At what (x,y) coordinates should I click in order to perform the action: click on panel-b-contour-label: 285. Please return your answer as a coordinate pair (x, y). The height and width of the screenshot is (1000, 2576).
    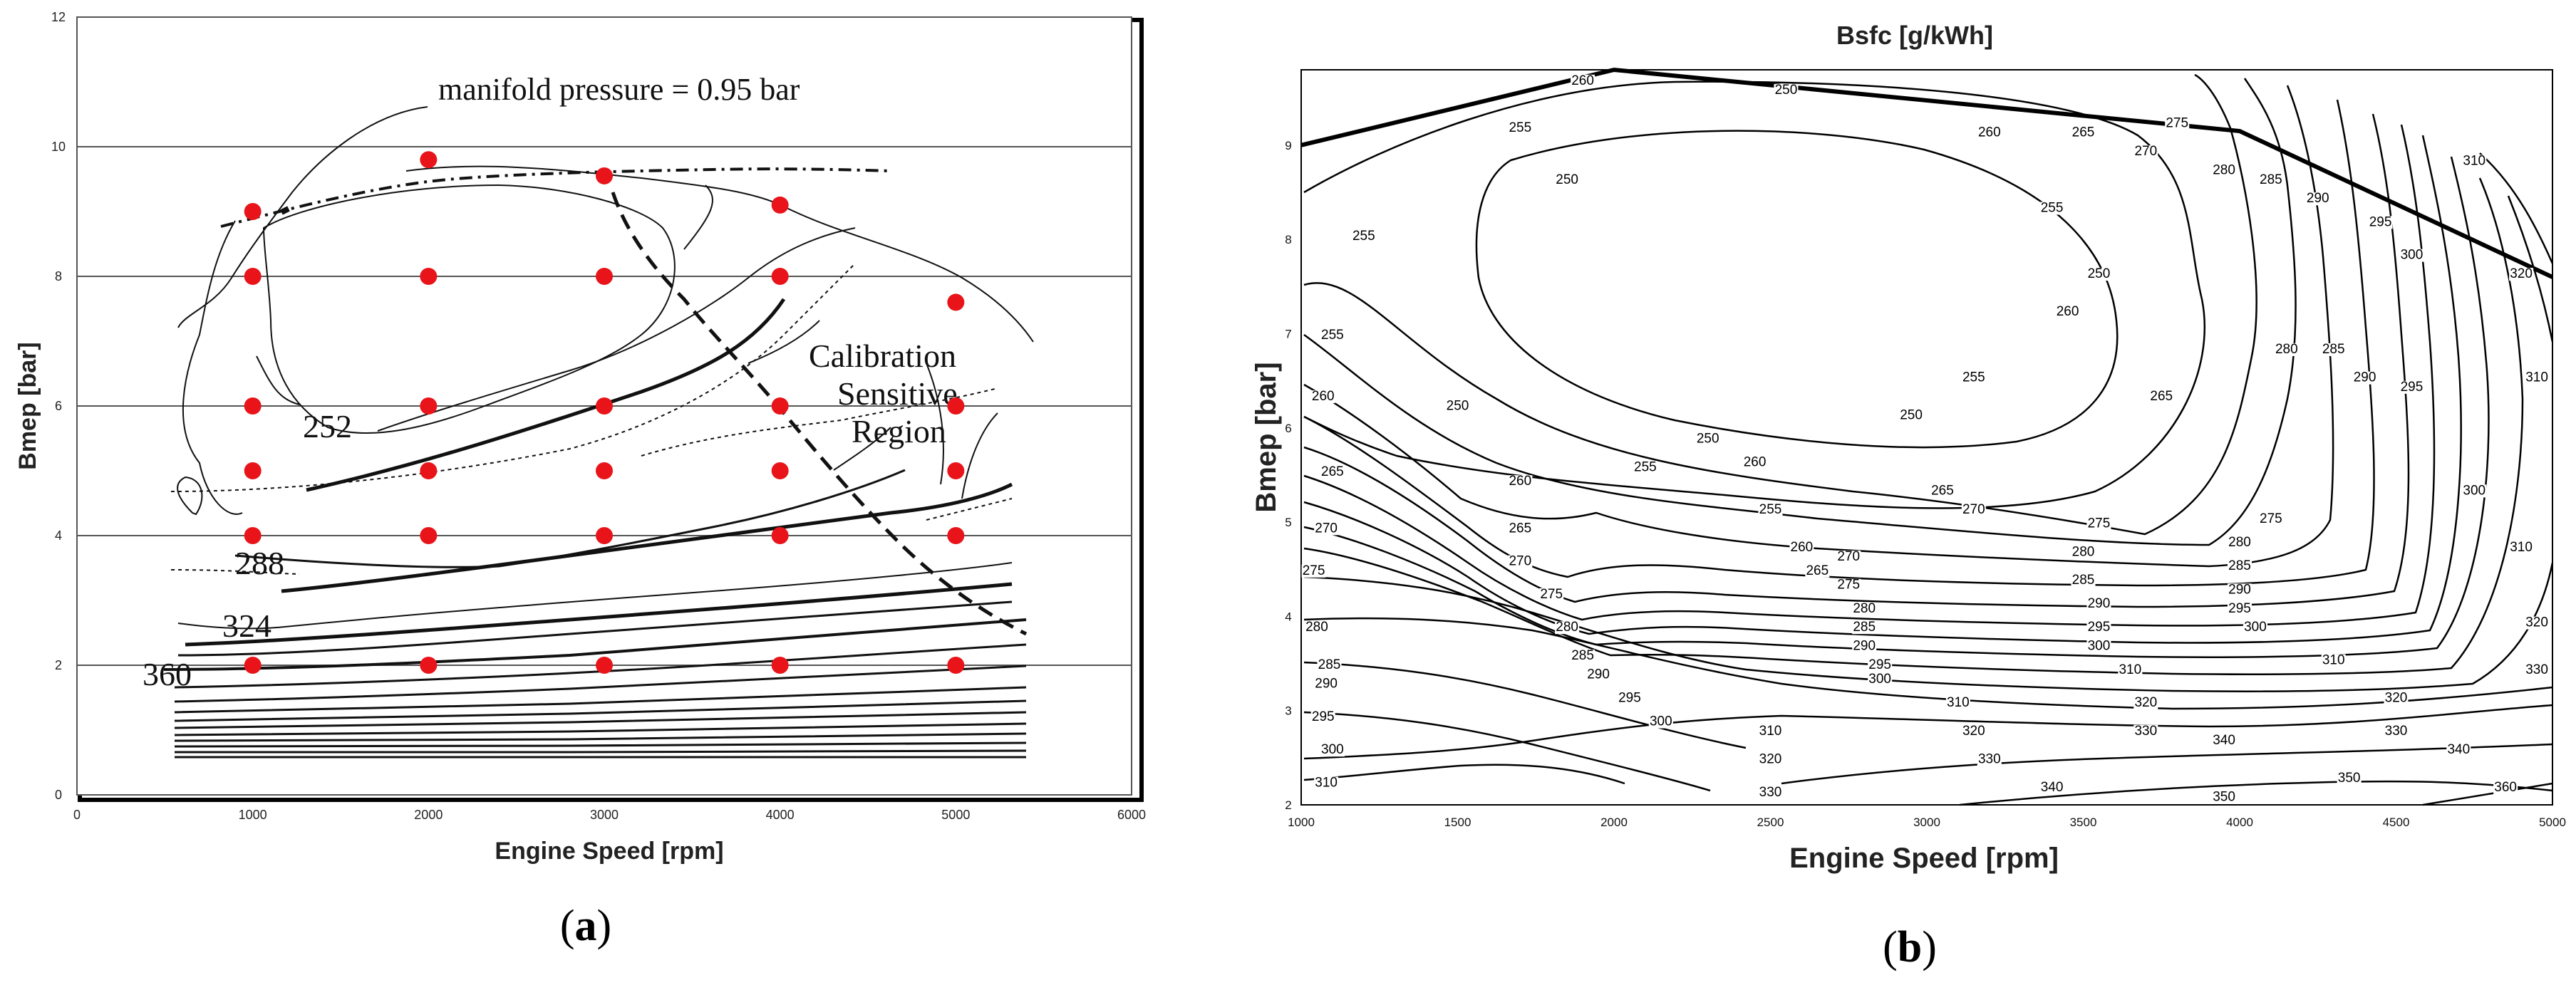
    Looking at the image, I should click on (1330, 664).